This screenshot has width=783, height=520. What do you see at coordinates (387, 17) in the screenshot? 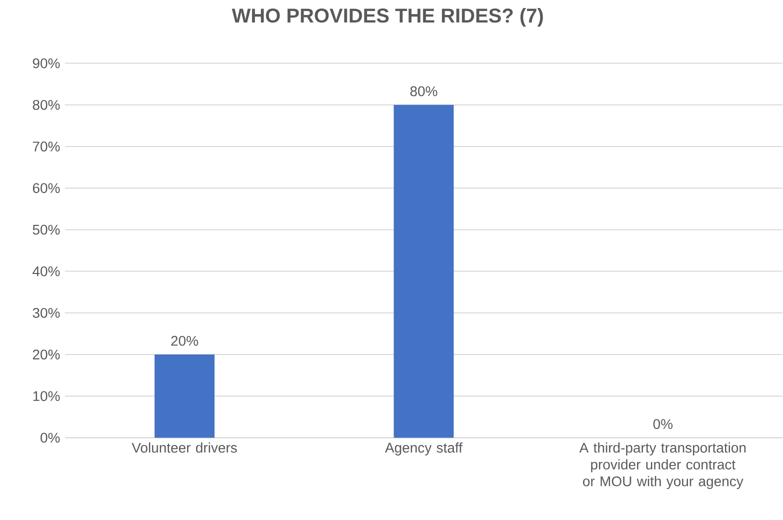
I see `chart-title: WHO PROVIDES THE RIDES? (7)` at bounding box center [387, 17].